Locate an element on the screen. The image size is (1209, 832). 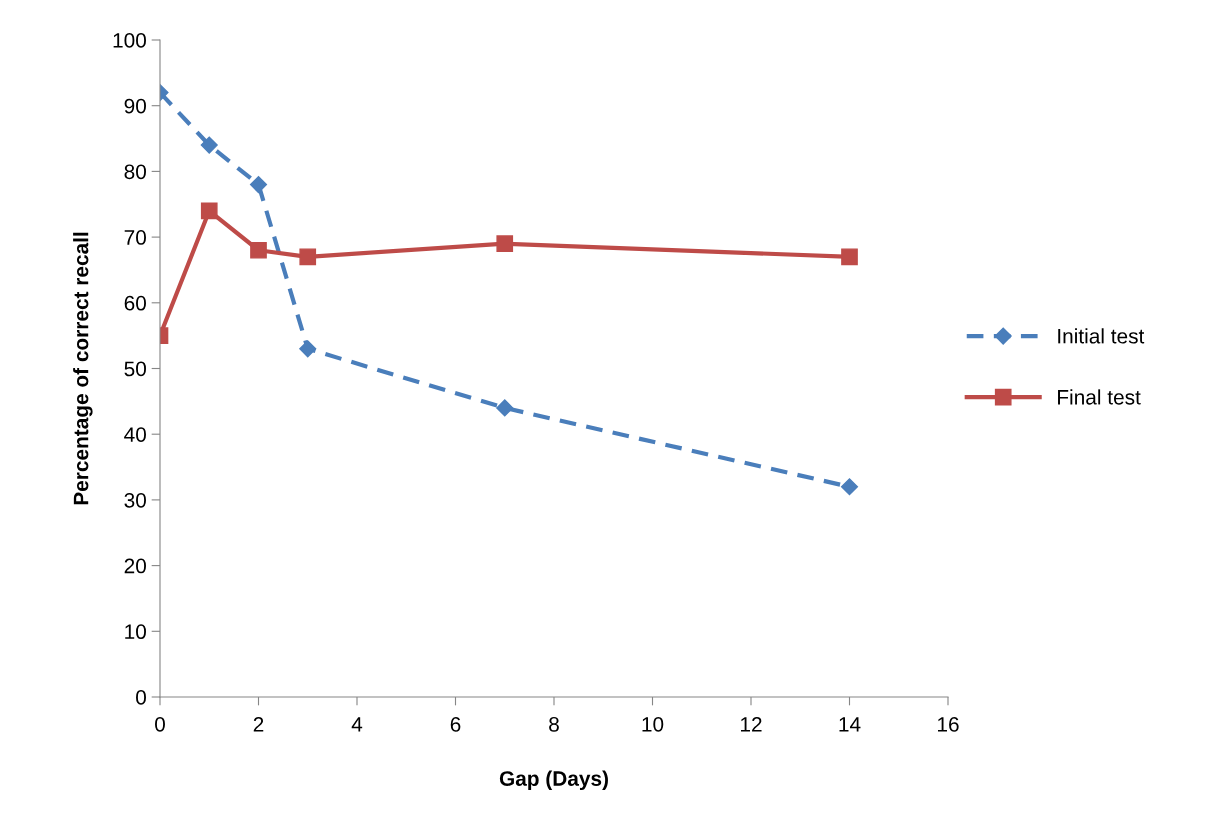
y-axis-title: Percentage of correct recall is located at coordinates (83, 368).